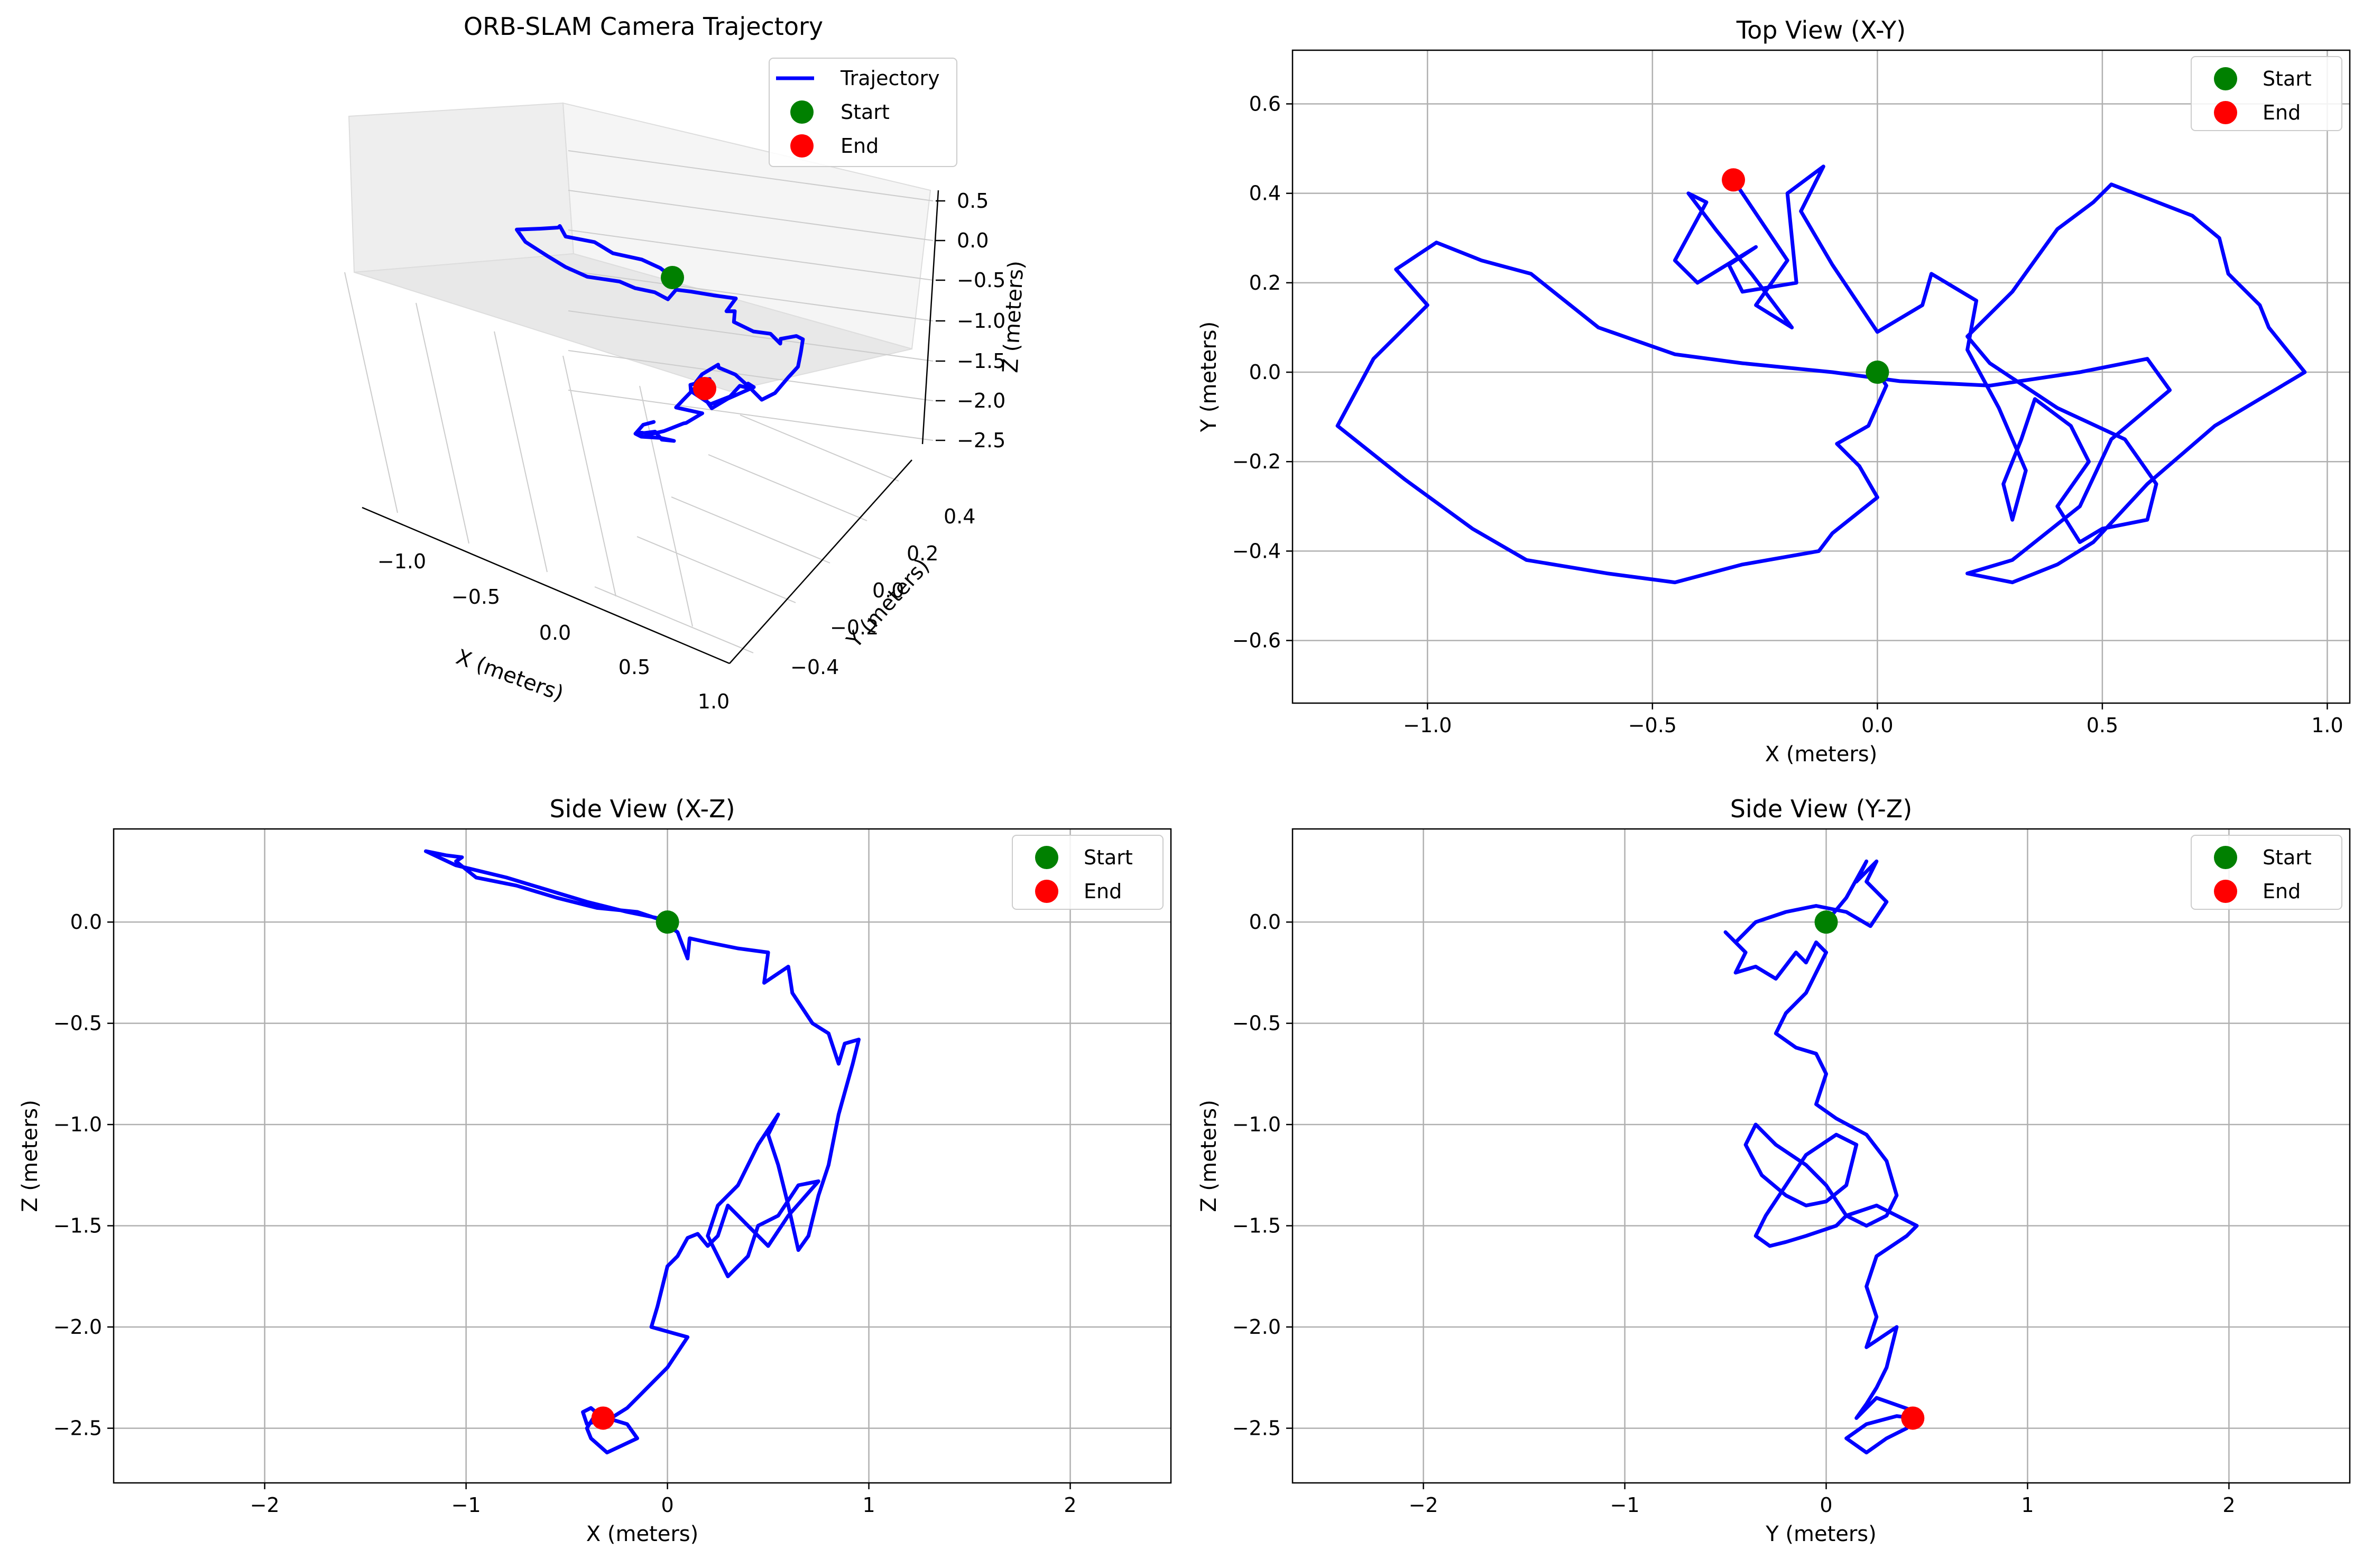  Describe the element at coordinates (1209, 377) in the screenshot. I see `y-axis-label: Y (meters)` at that location.